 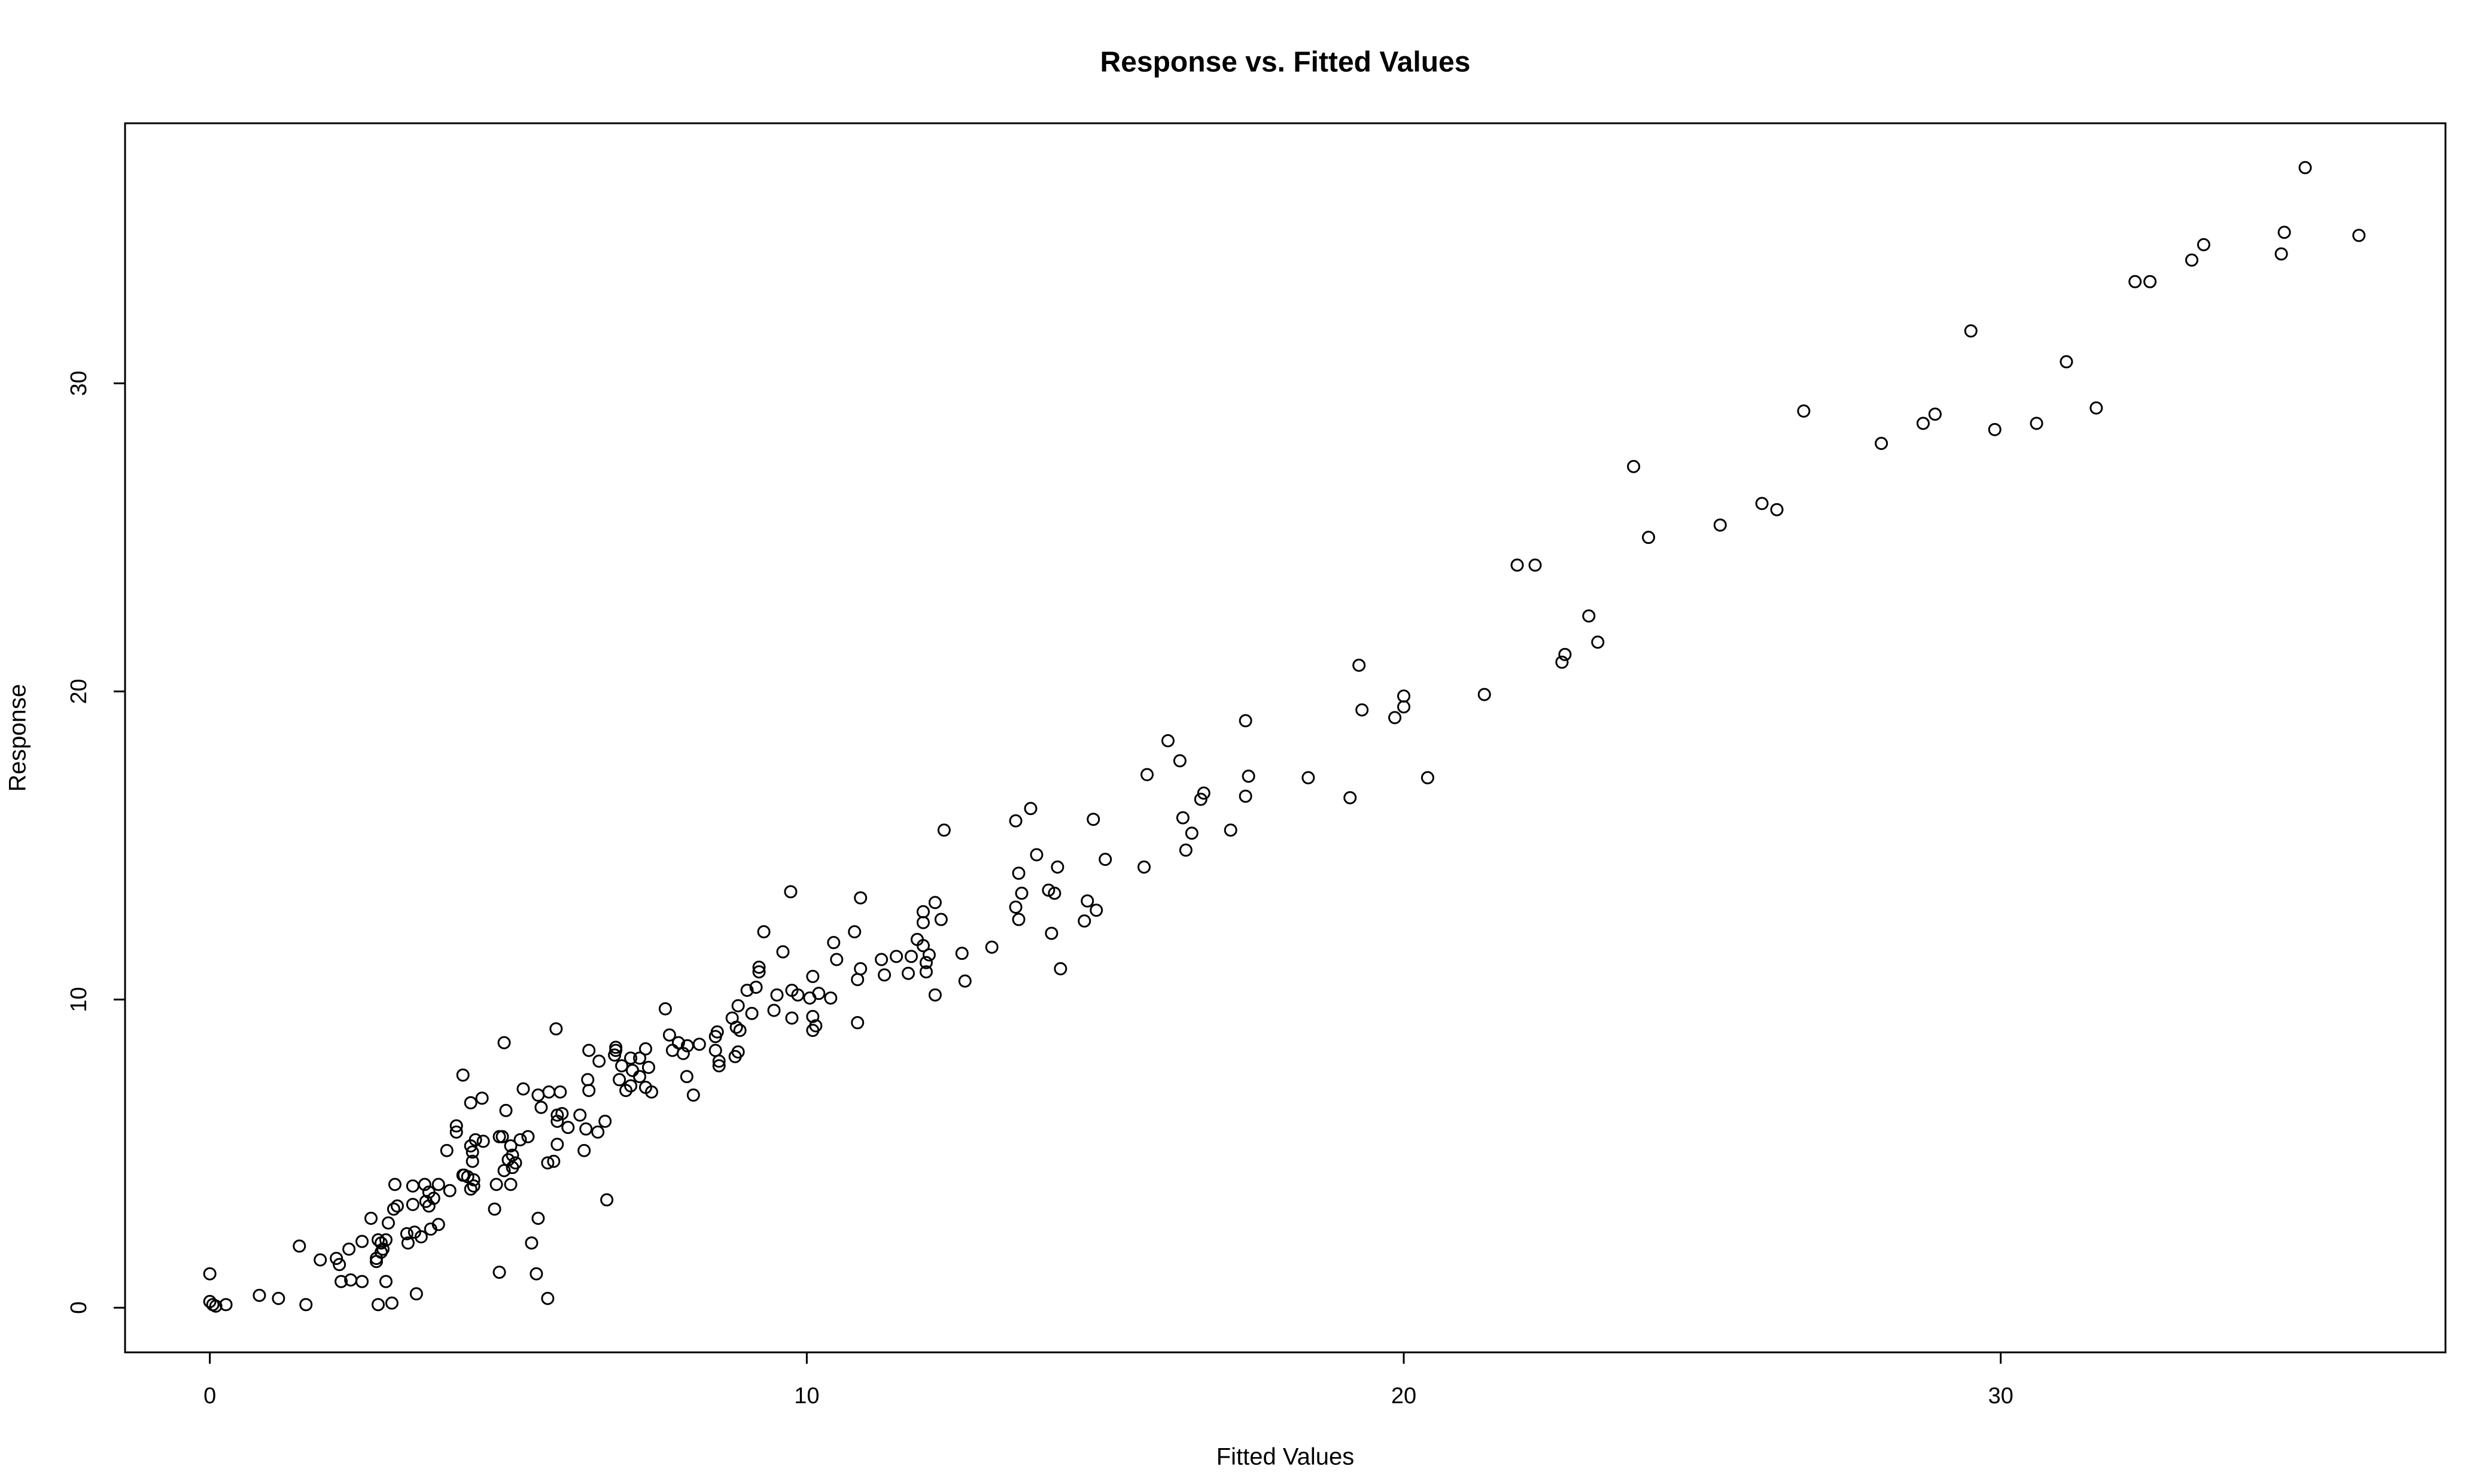 I want to click on x-tick-label: 0, so click(x=209, y=1396).